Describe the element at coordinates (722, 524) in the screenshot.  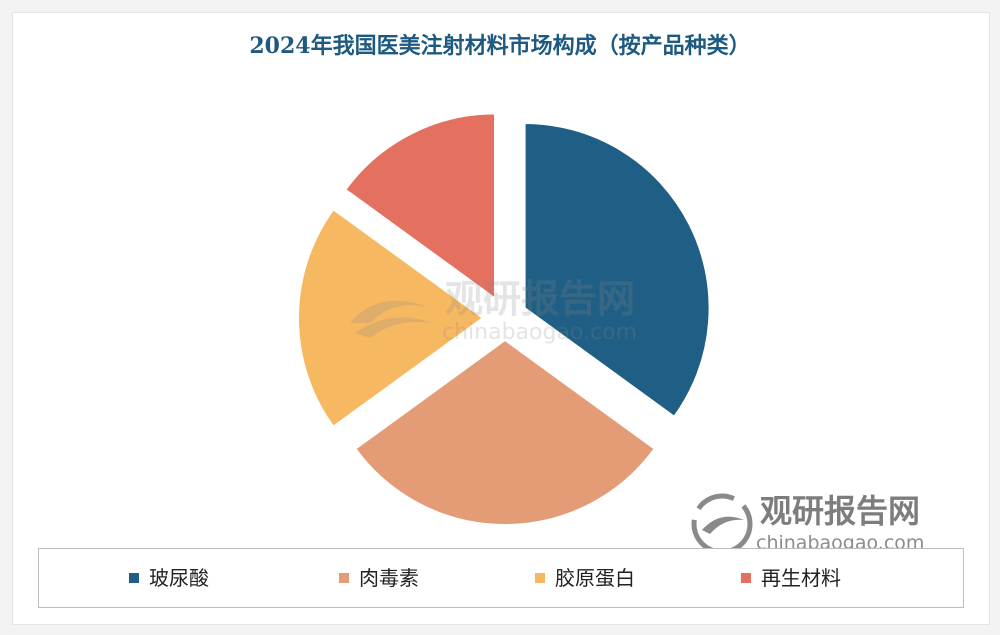
I see `swirl-logo-icon` at that location.